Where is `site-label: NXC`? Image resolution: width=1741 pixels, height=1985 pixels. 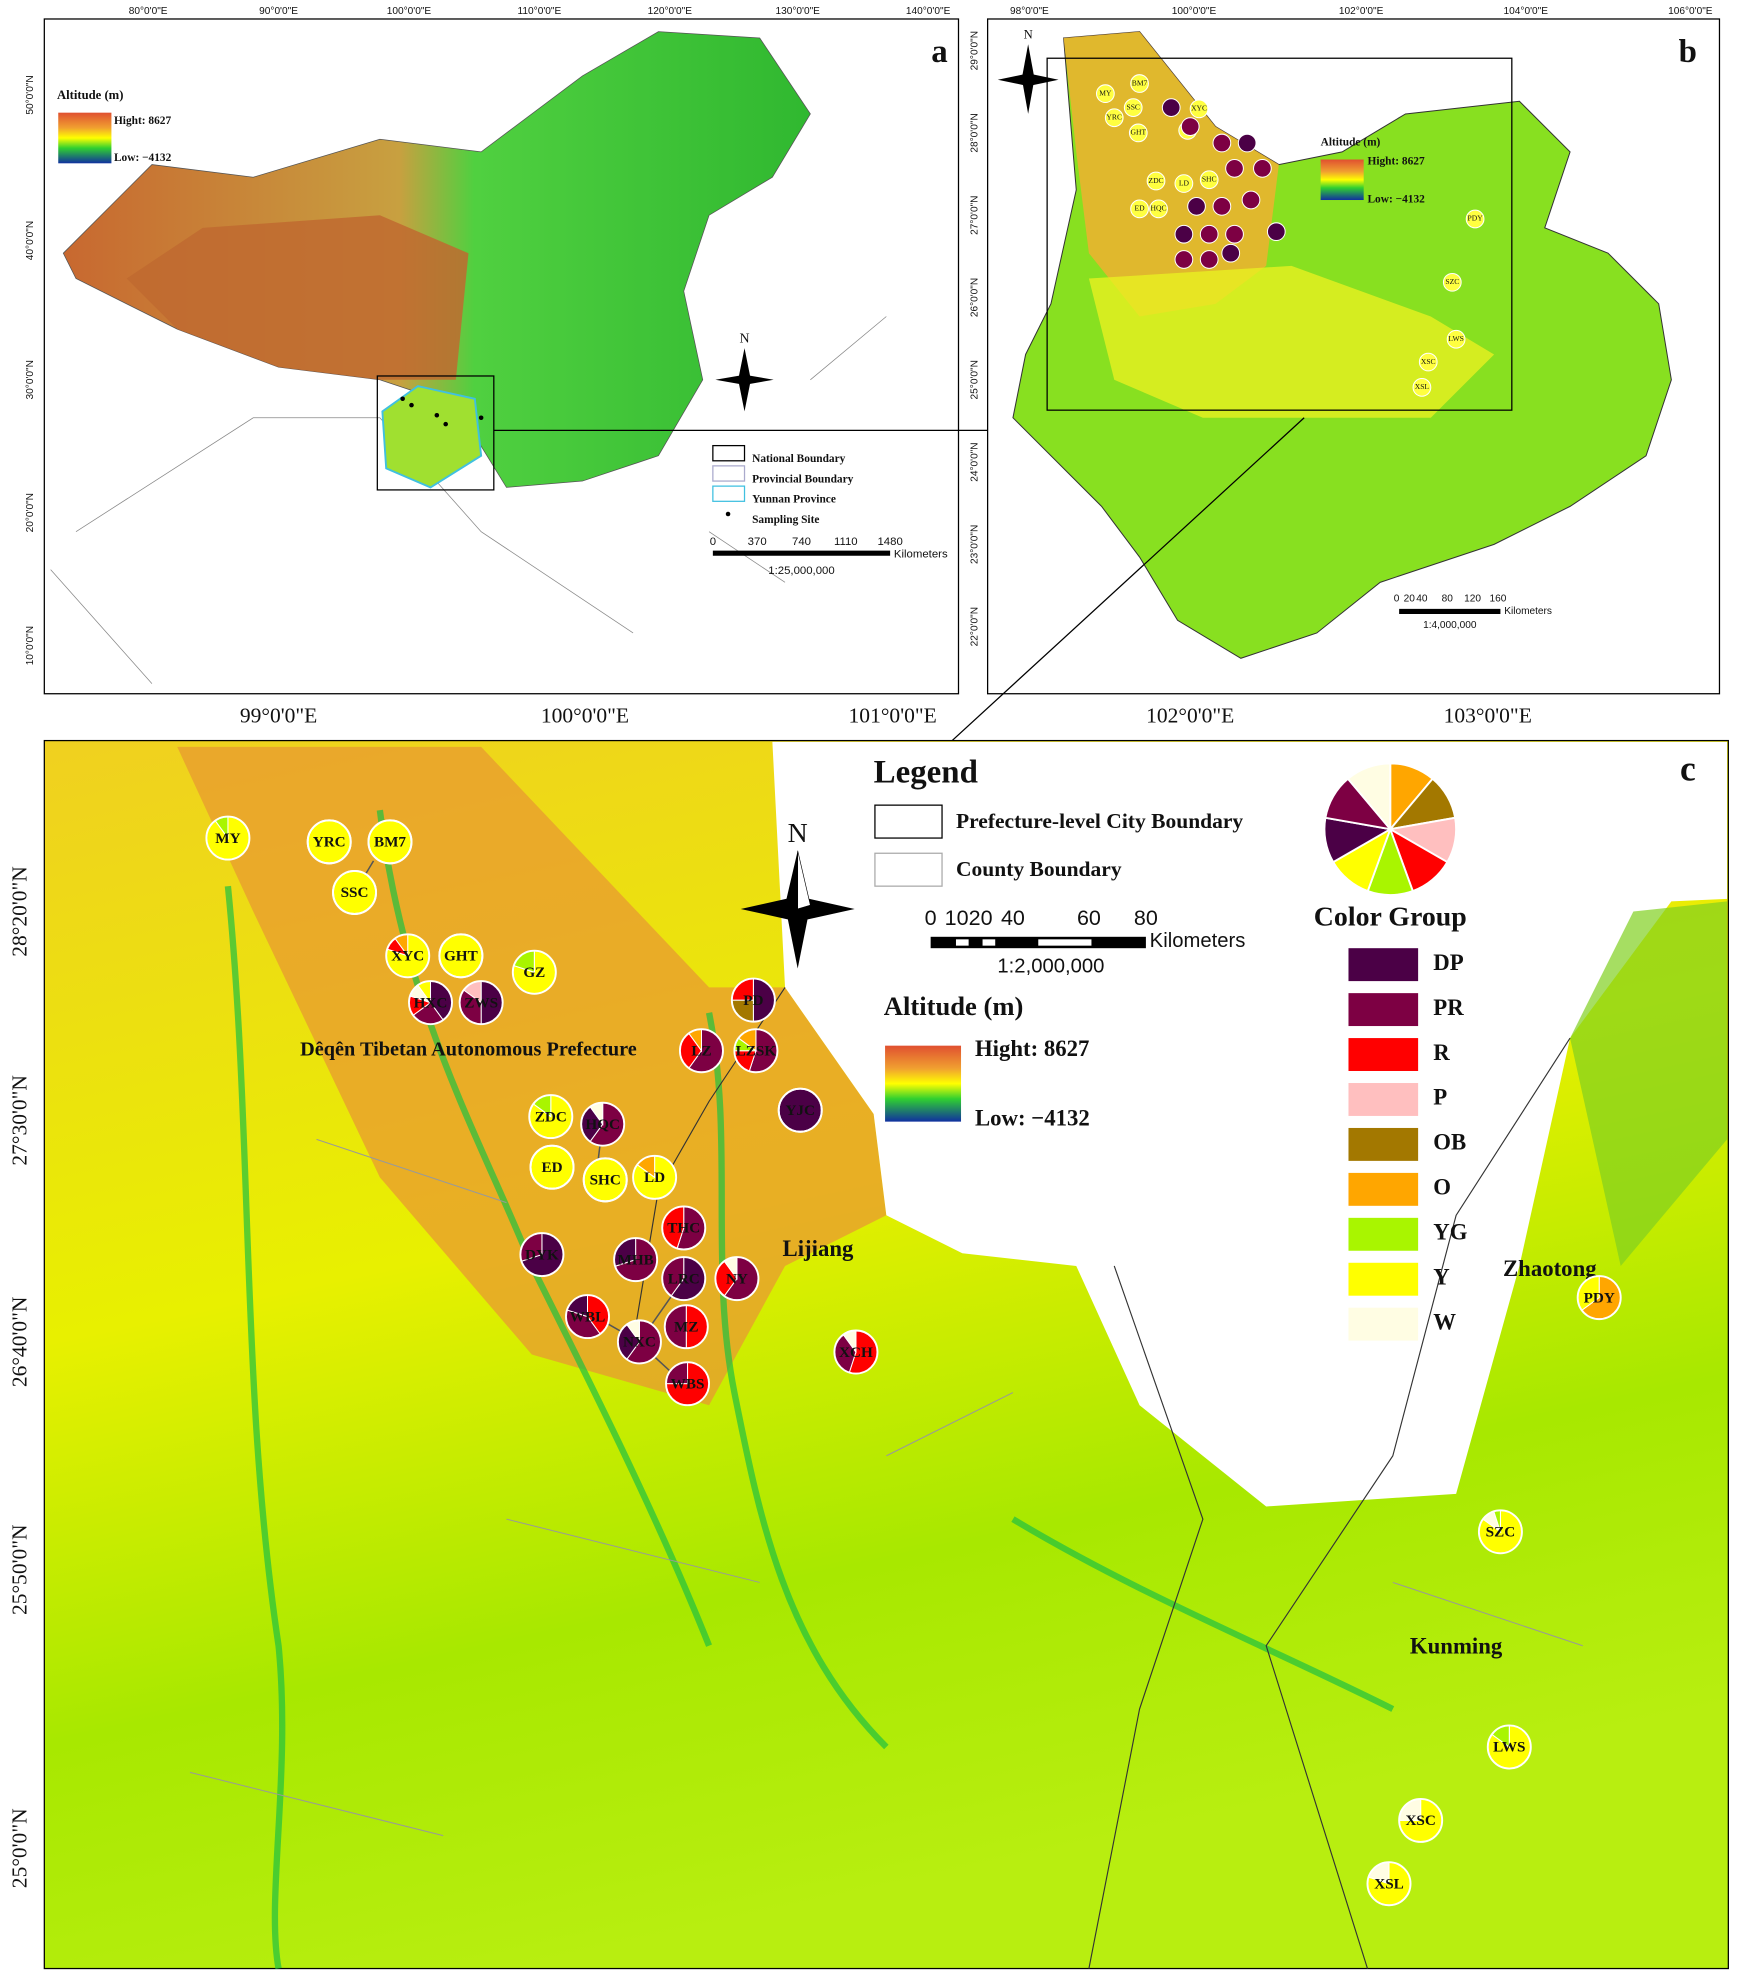 site-label: NXC is located at coordinates (639, 1342).